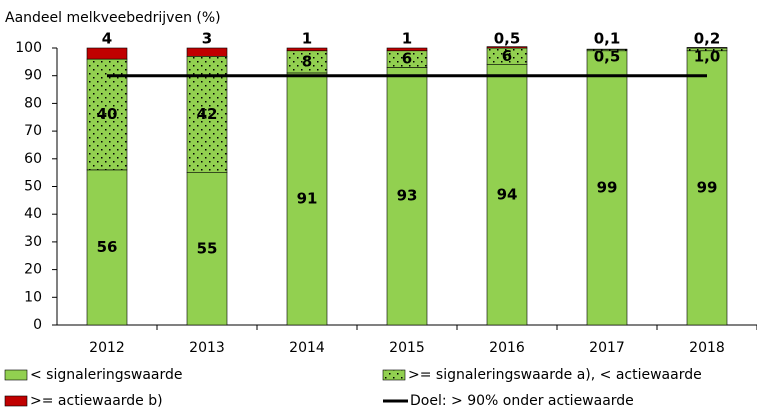 Image resolution: width=757 pixels, height=410 pixels. Describe the element at coordinates (555, 375) in the screenshot. I see `legend-label: >= signaleringswaarde a), < actiewaarde` at that location.